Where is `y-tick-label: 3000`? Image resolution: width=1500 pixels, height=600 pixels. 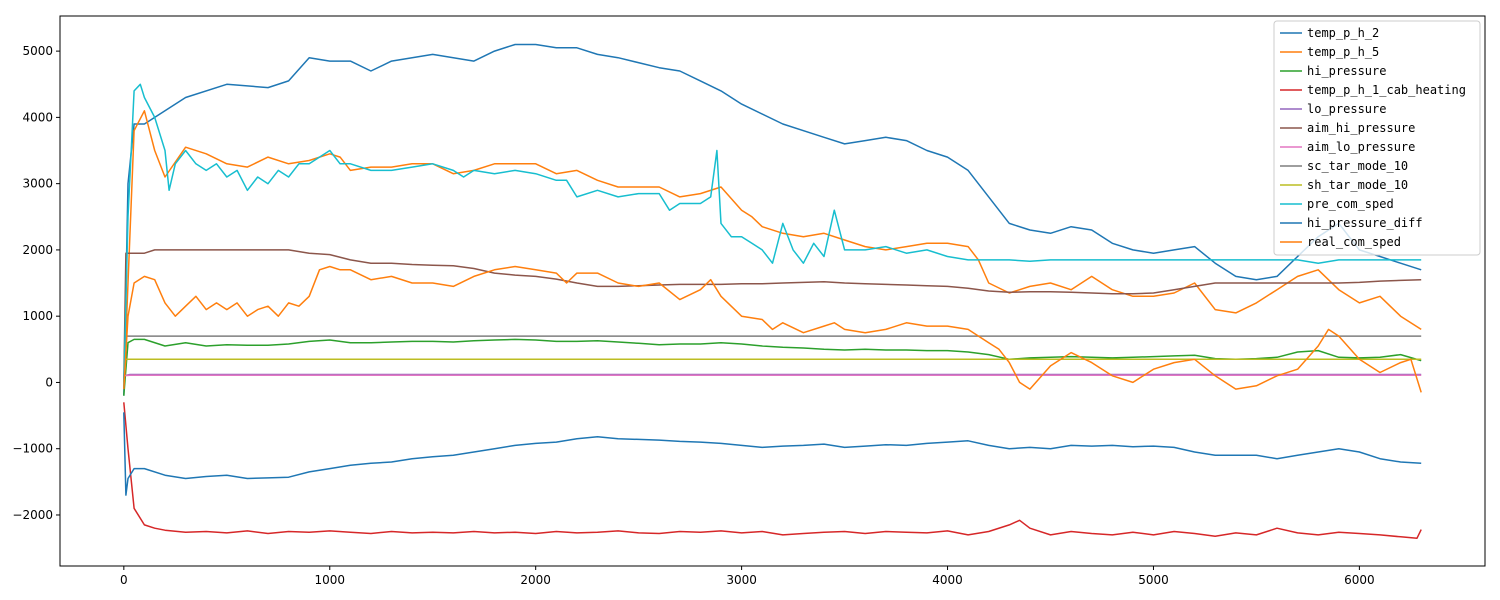 y-tick-label: 3000 is located at coordinates (37, 184).